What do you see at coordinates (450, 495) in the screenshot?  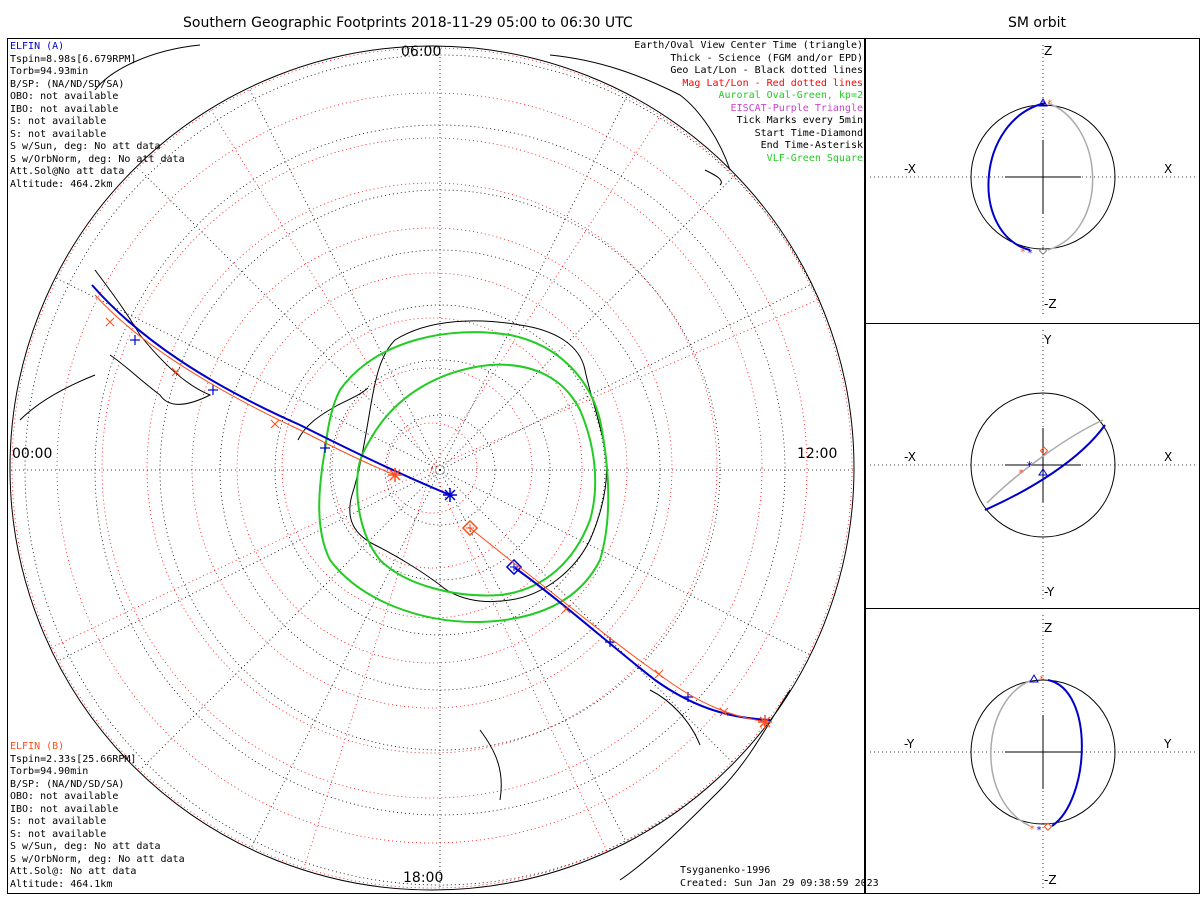 I see `elfin-a-end-asterisk` at bounding box center [450, 495].